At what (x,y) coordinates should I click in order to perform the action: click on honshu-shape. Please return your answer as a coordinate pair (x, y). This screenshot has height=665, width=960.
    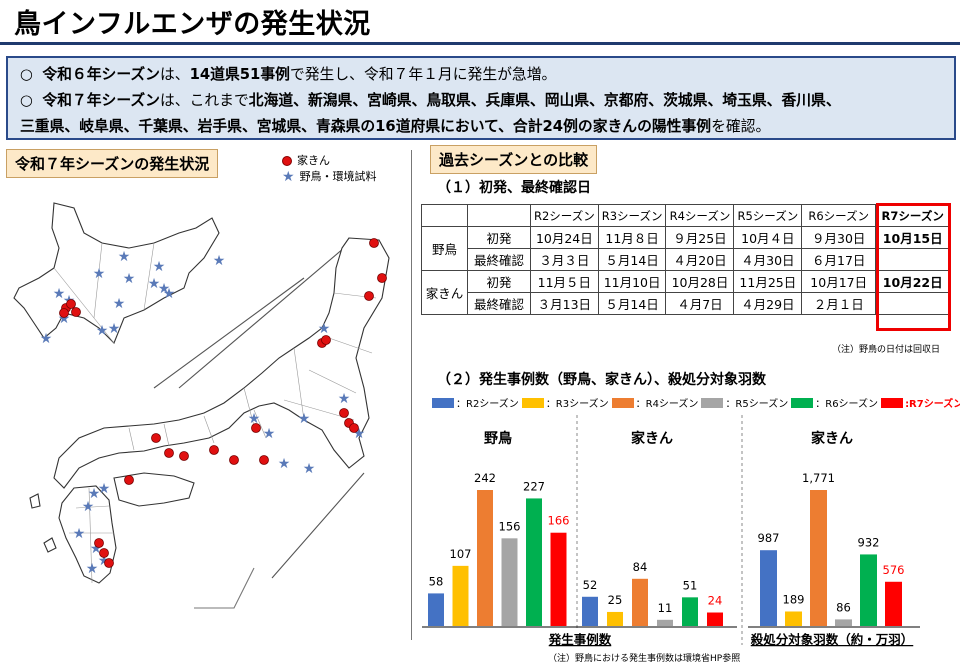
    Looking at the image, I should click on (221, 363).